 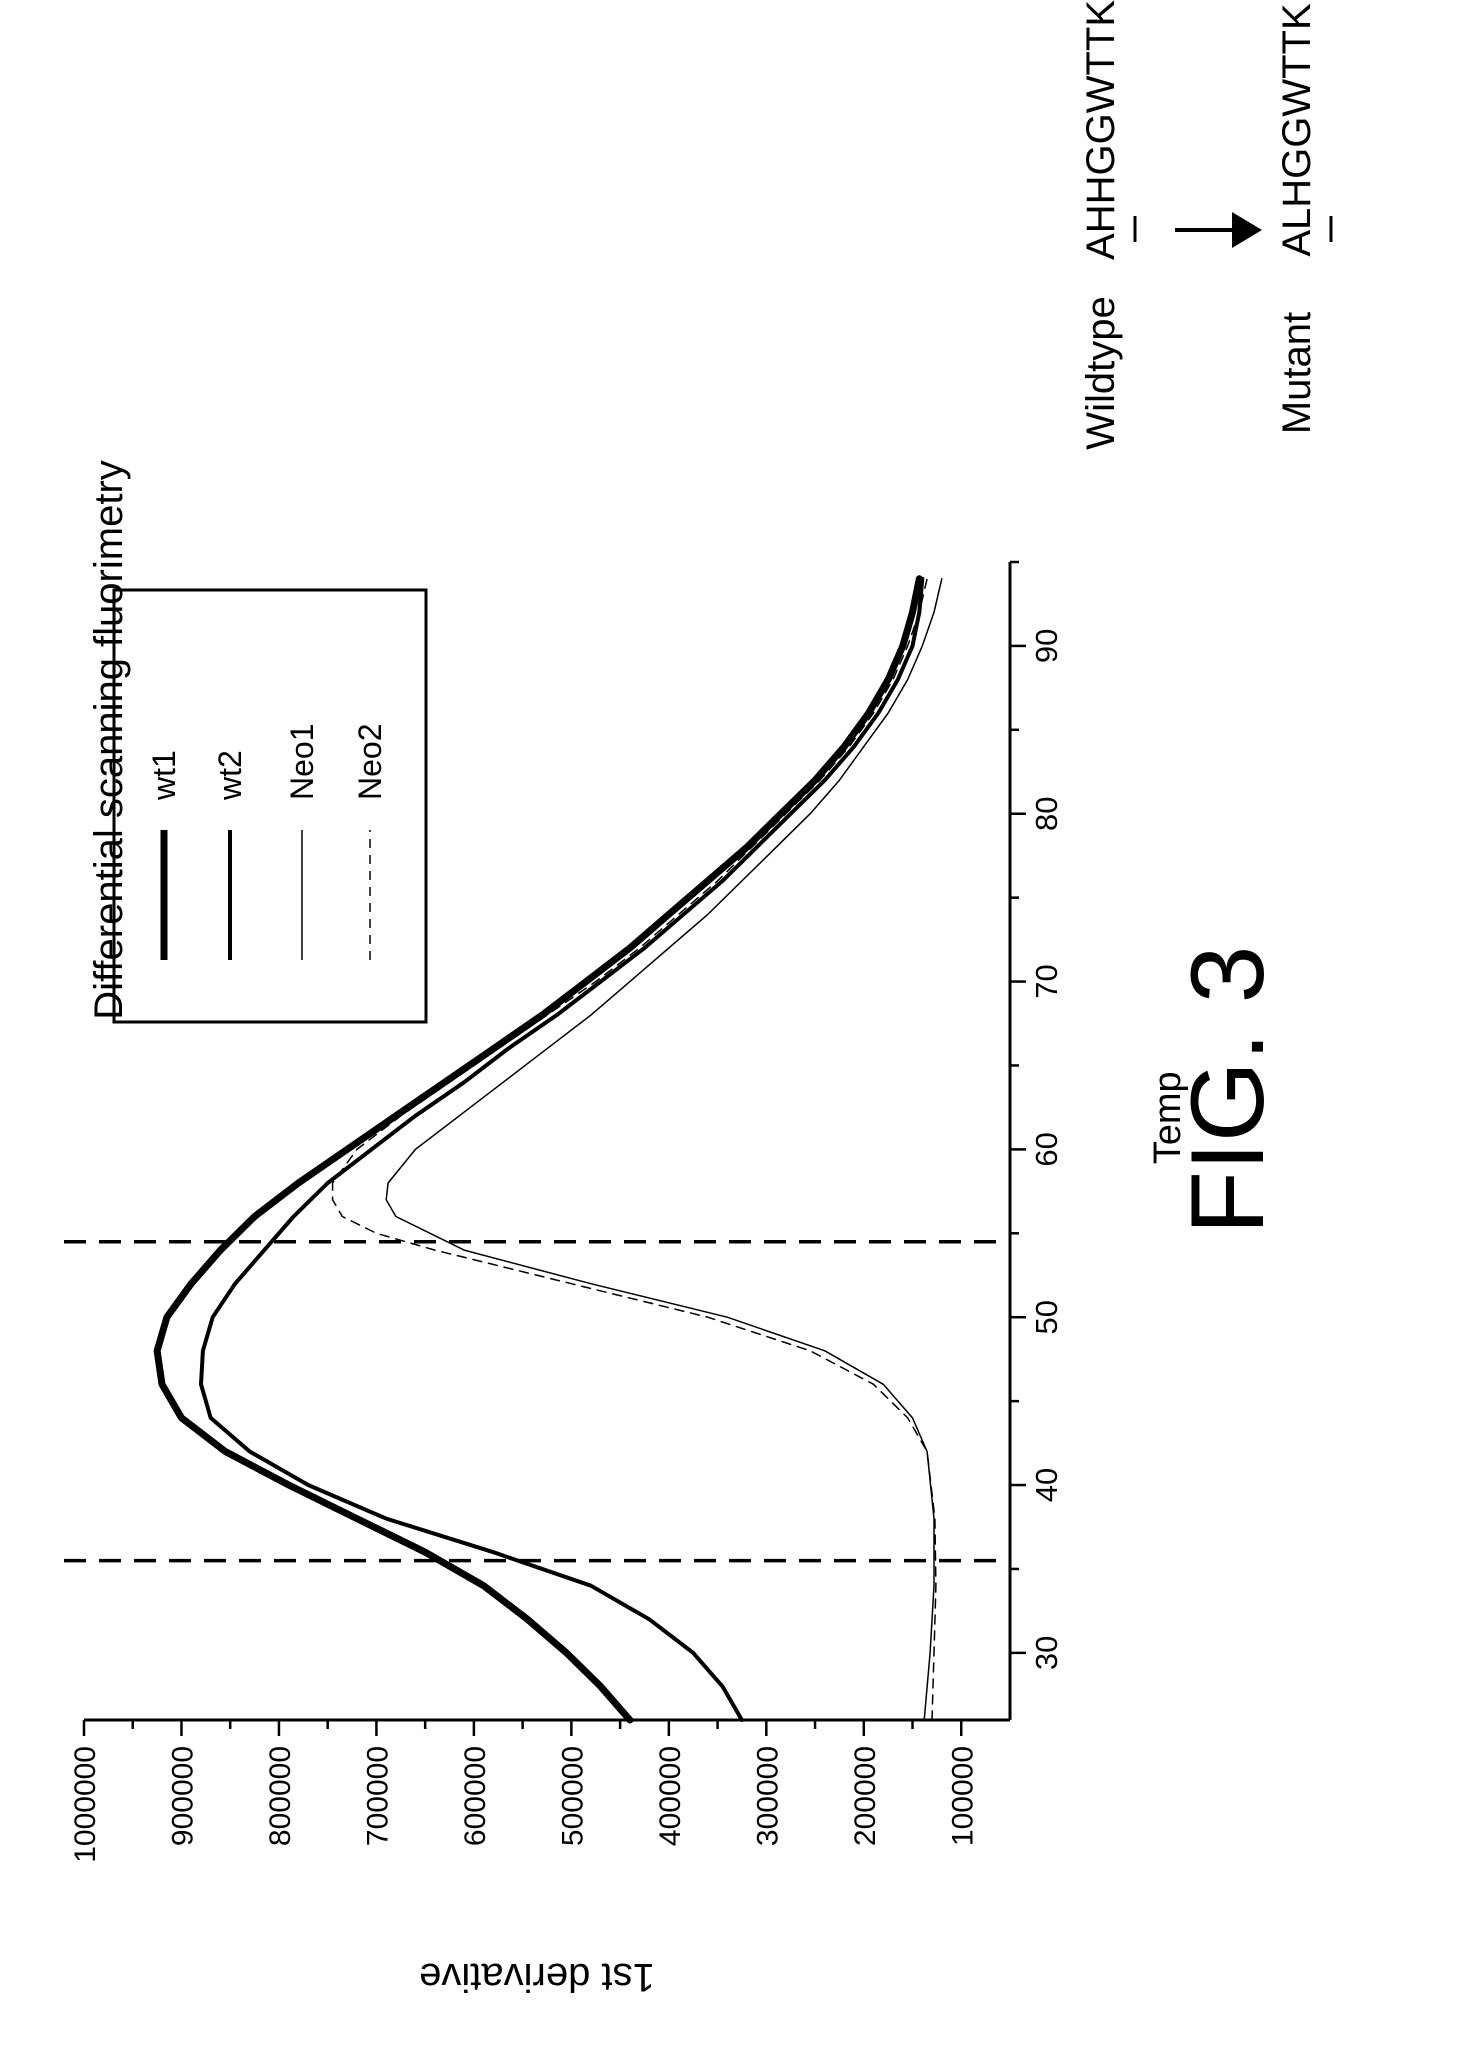 I want to click on wildtype-sequence: AHHGGWTTK, so click(x=1101, y=130).